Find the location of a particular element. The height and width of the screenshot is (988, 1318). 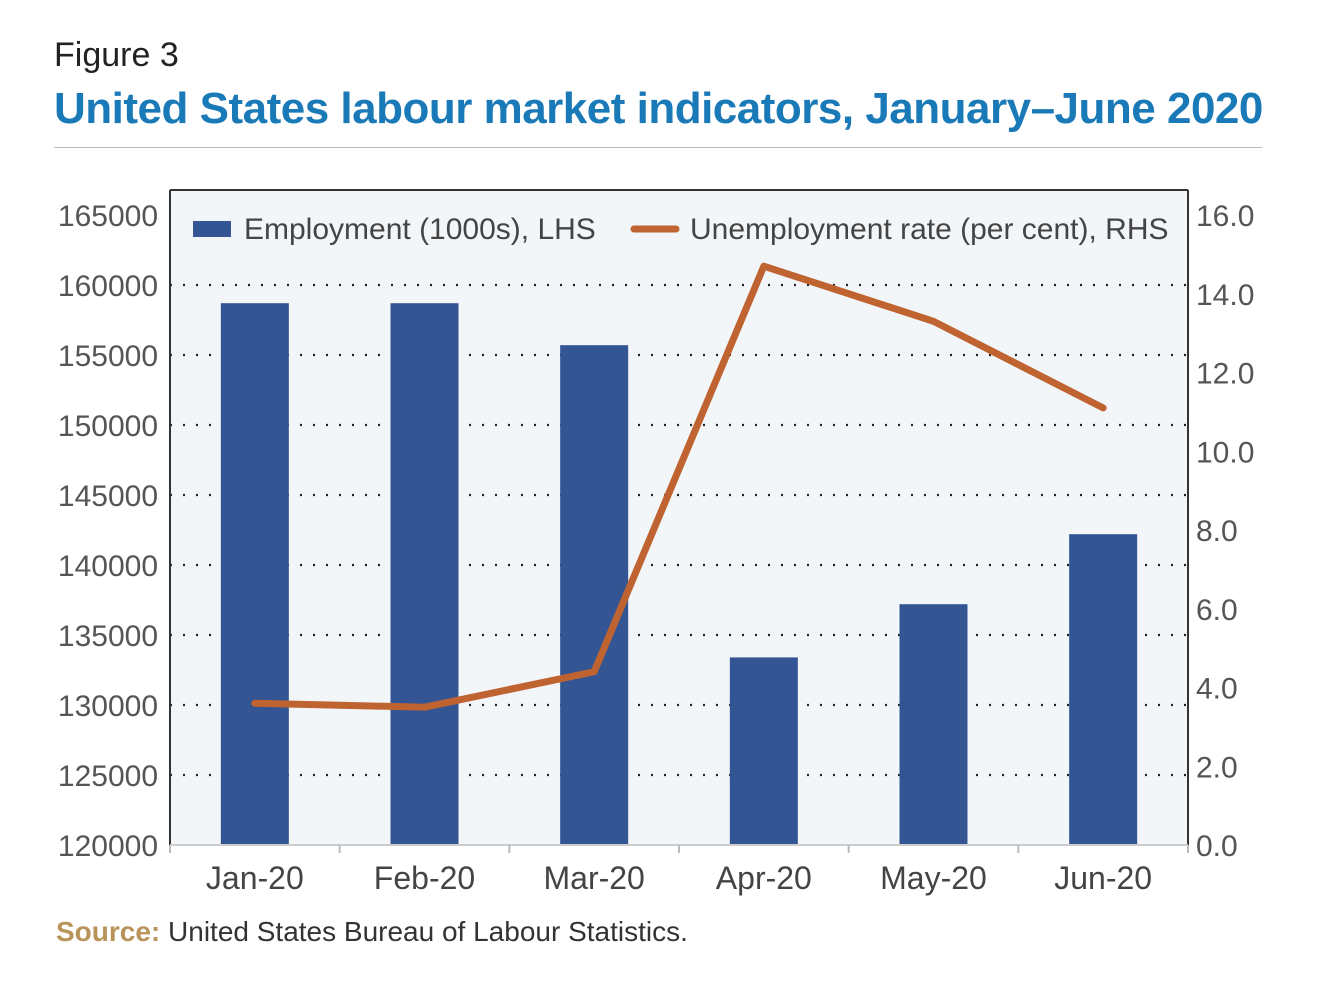

legend-label-employment: Employment (1000s), LHS is located at coordinates (420, 229).